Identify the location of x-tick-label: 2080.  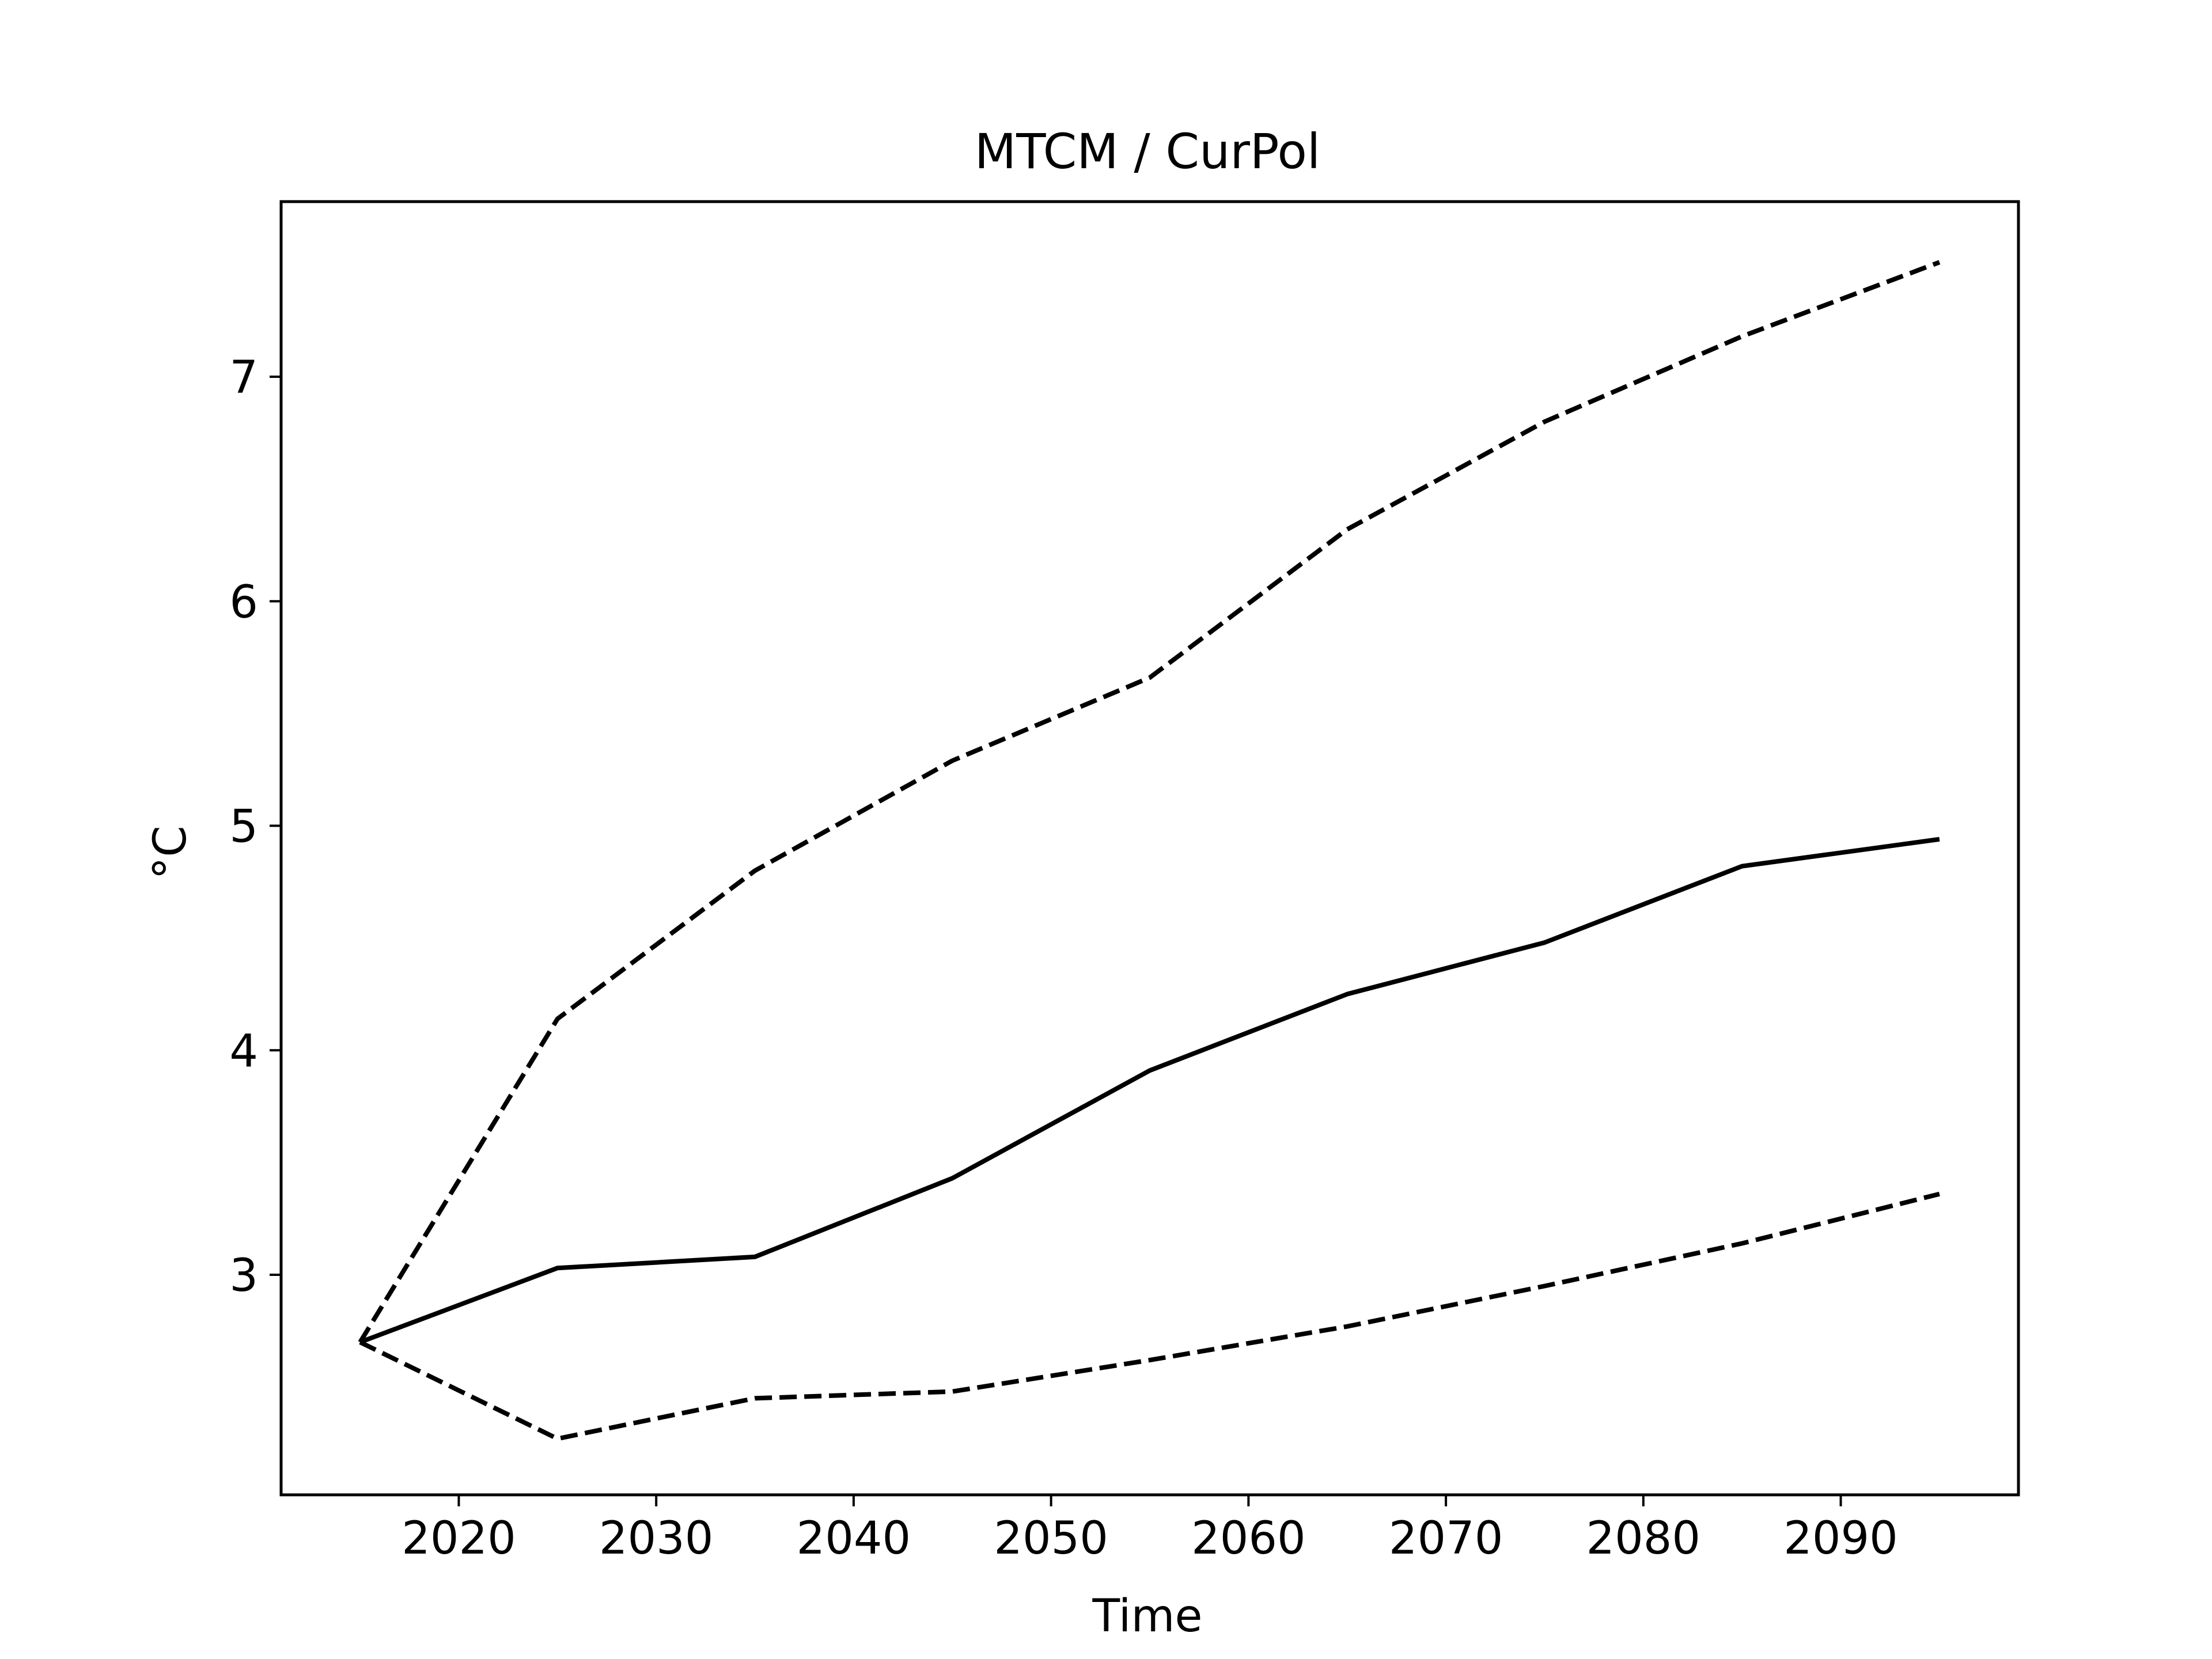
(1643, 1539).